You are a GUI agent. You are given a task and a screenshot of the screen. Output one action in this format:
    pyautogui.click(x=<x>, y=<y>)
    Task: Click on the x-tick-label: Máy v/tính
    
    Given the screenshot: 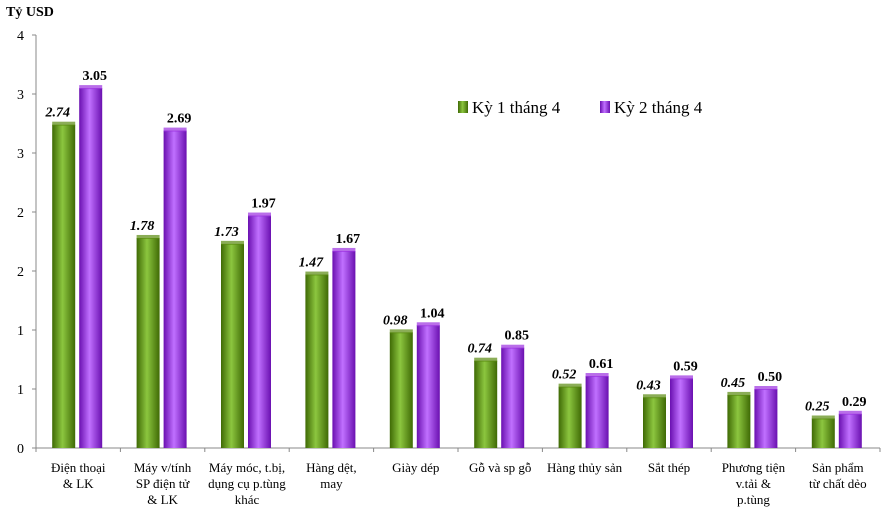 What is the action you would take?
    pyautogui.click(x=163, y=467)
    